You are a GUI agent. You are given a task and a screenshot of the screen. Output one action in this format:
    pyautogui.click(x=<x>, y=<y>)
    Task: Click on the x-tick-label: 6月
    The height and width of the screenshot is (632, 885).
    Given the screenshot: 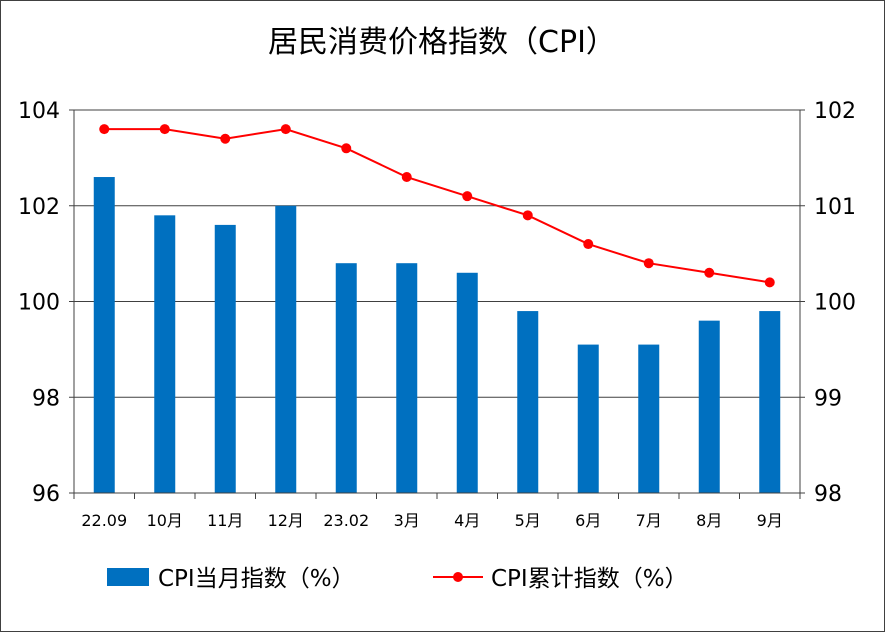 What is the action you would take?
    pyautogui.click(x=588, y=520)
    